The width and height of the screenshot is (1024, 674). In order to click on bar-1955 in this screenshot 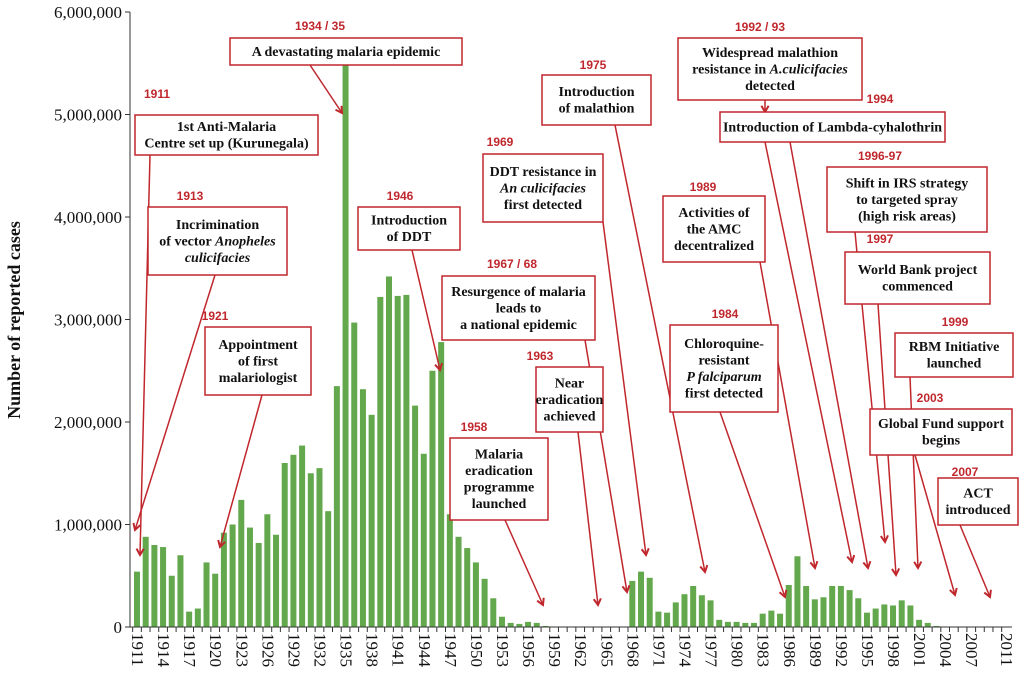, I will do `click(519, 625)`.